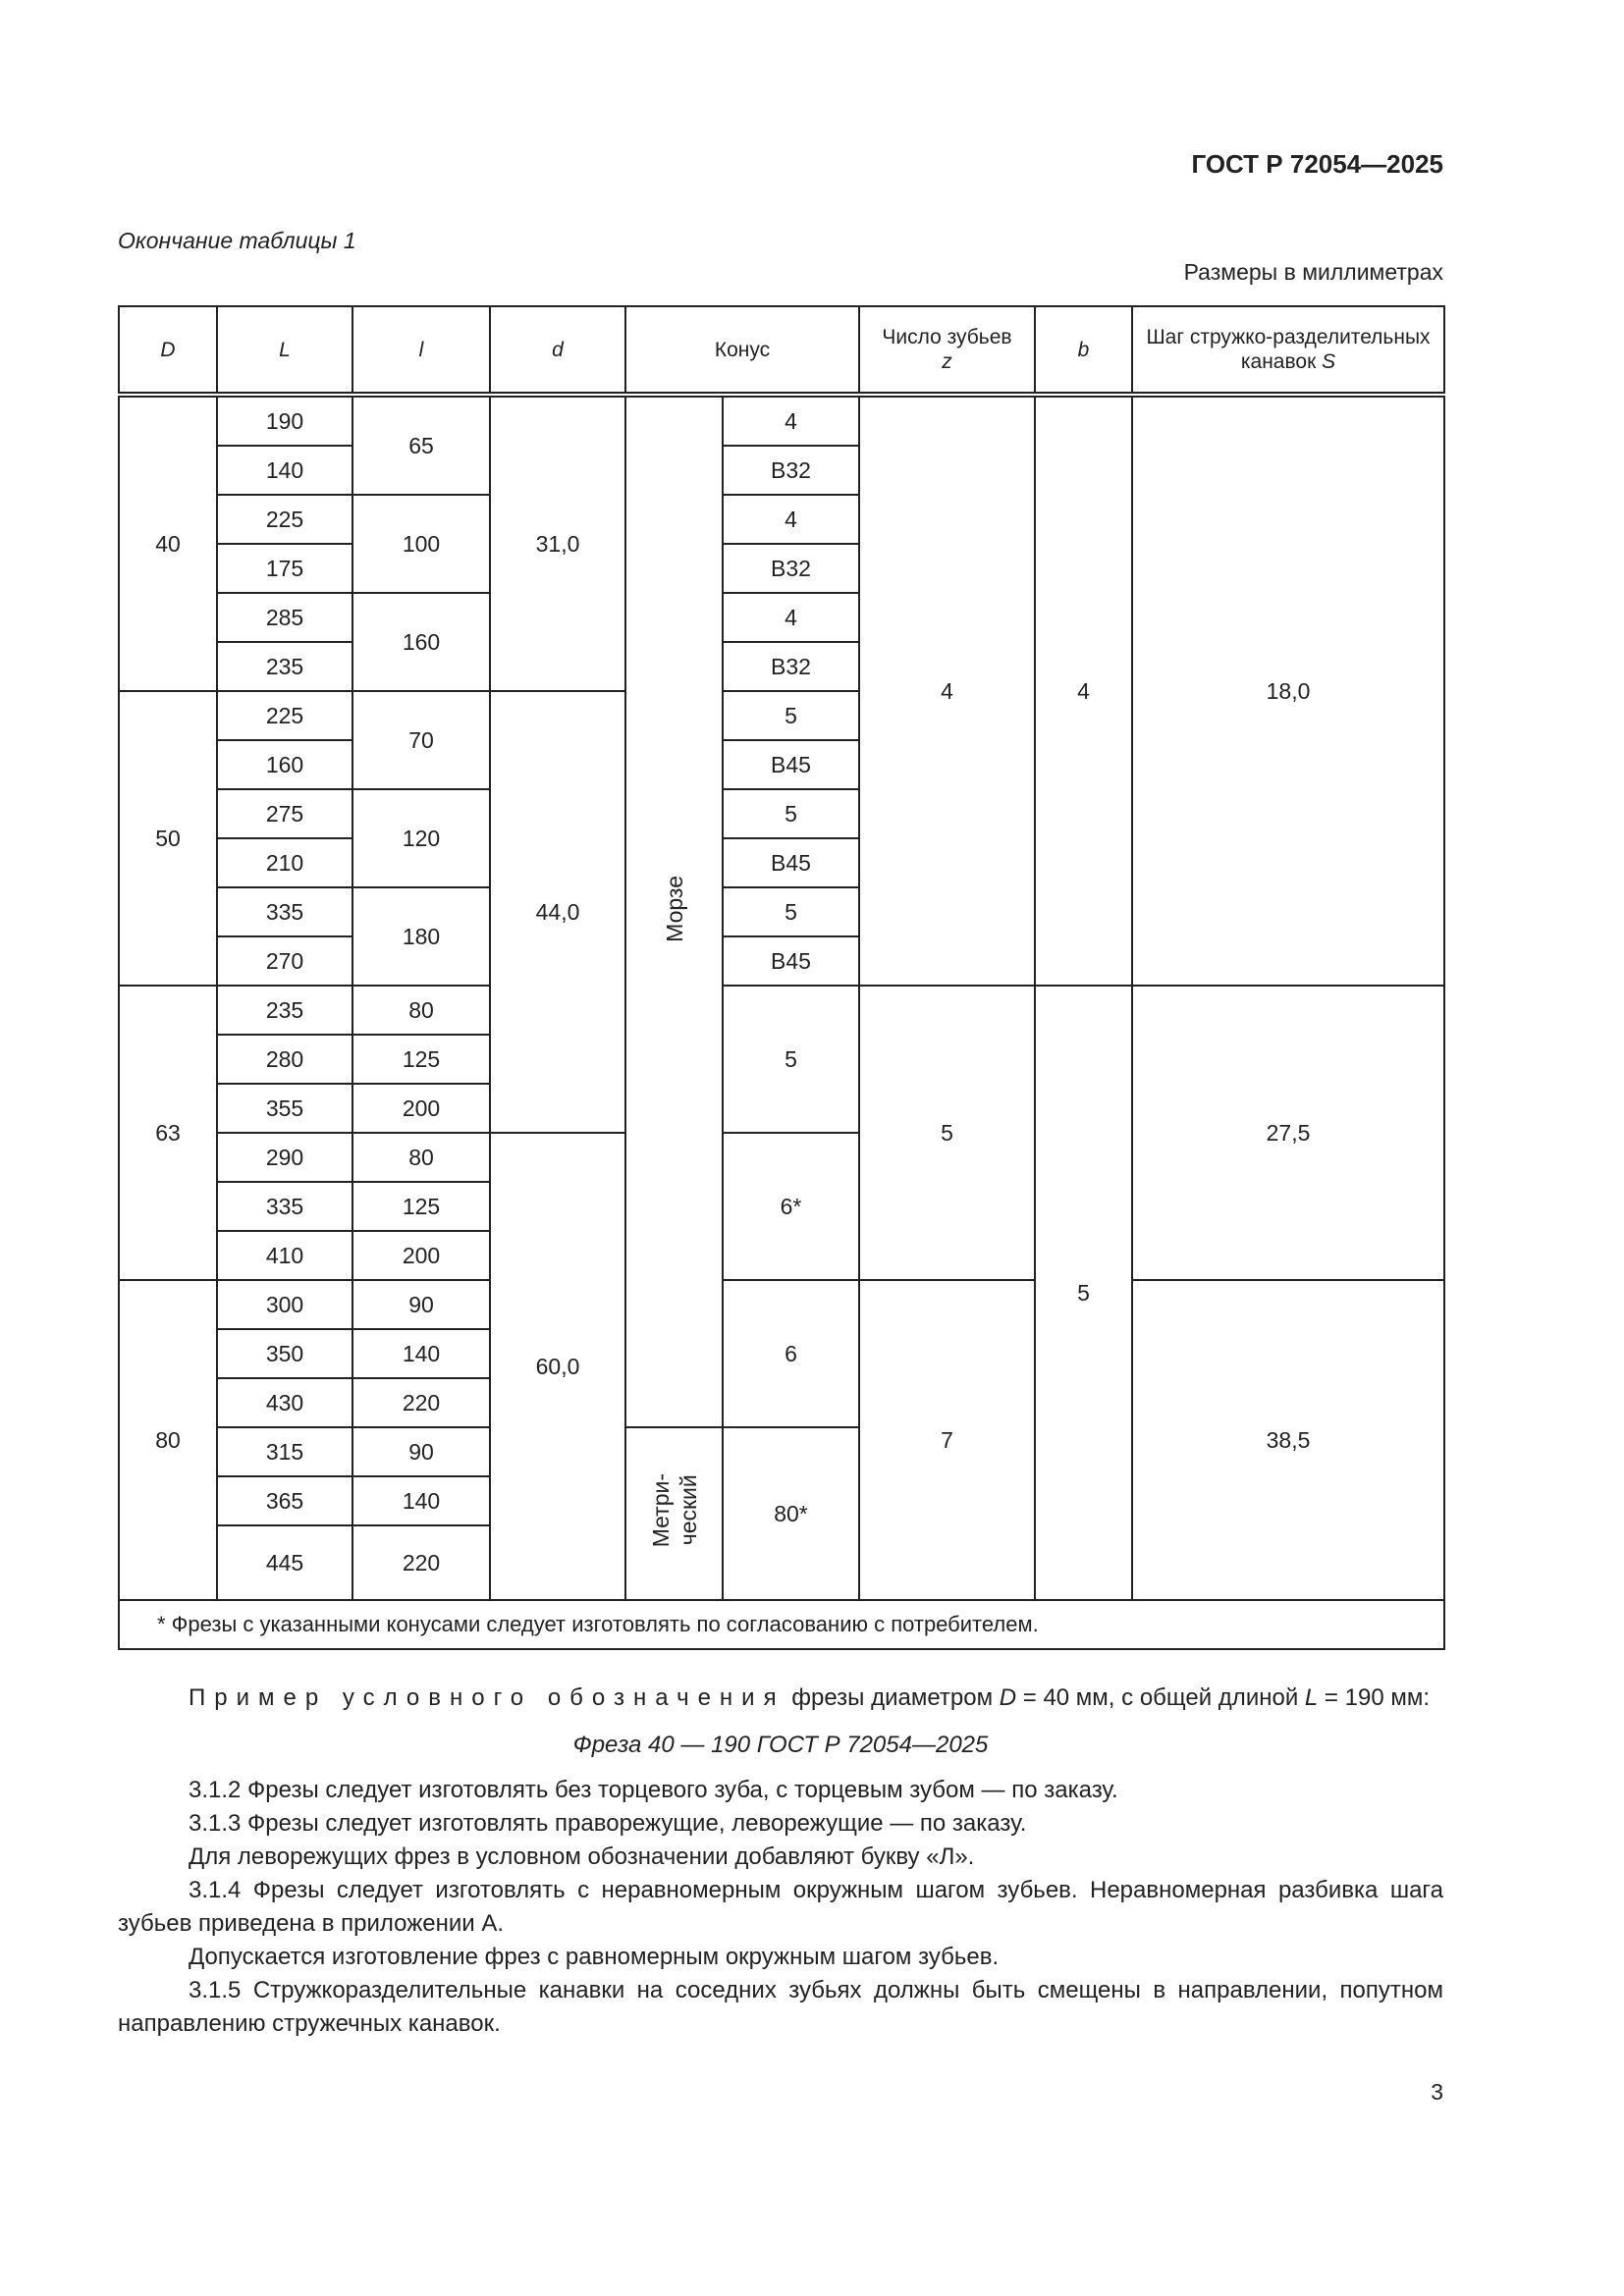  What do you see at coordinates (1374, 1697) in the screenshot?
I see `example-text: = 190 мм:` at bounding box center [1374, 1697].